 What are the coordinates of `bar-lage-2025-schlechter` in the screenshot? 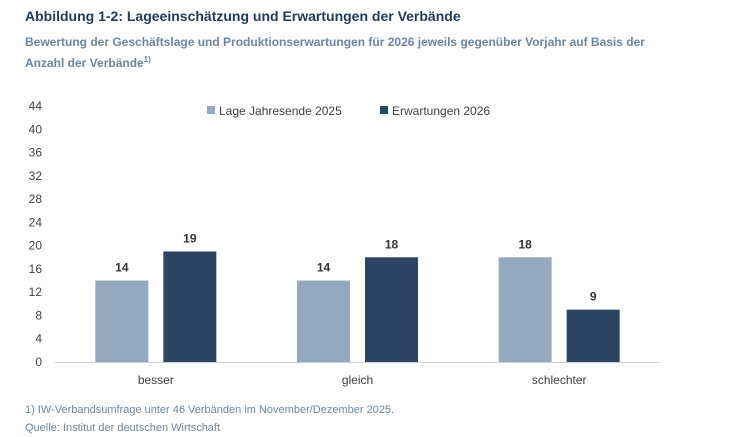 It's located at (525, 309).